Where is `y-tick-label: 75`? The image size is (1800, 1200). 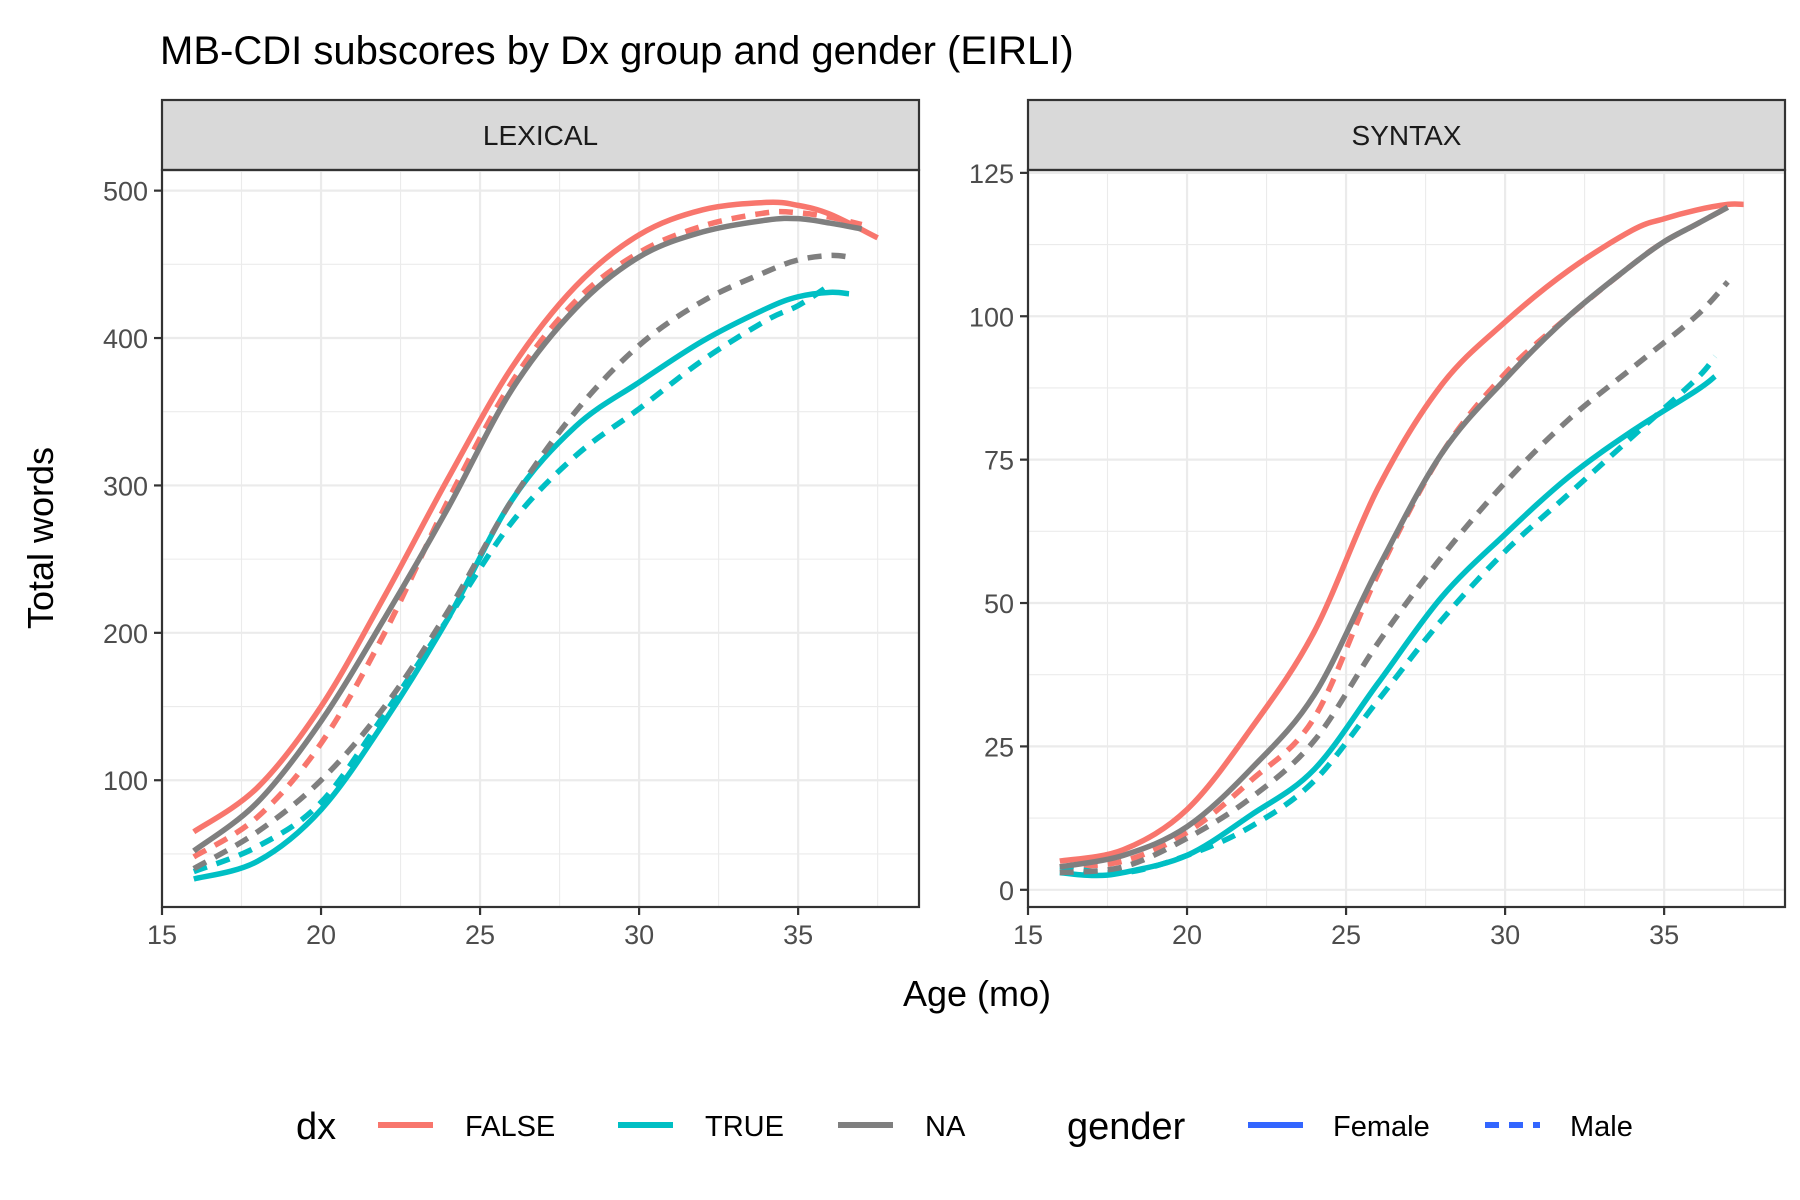
y-tick-label: 75 is located at coordinates (999, 461).